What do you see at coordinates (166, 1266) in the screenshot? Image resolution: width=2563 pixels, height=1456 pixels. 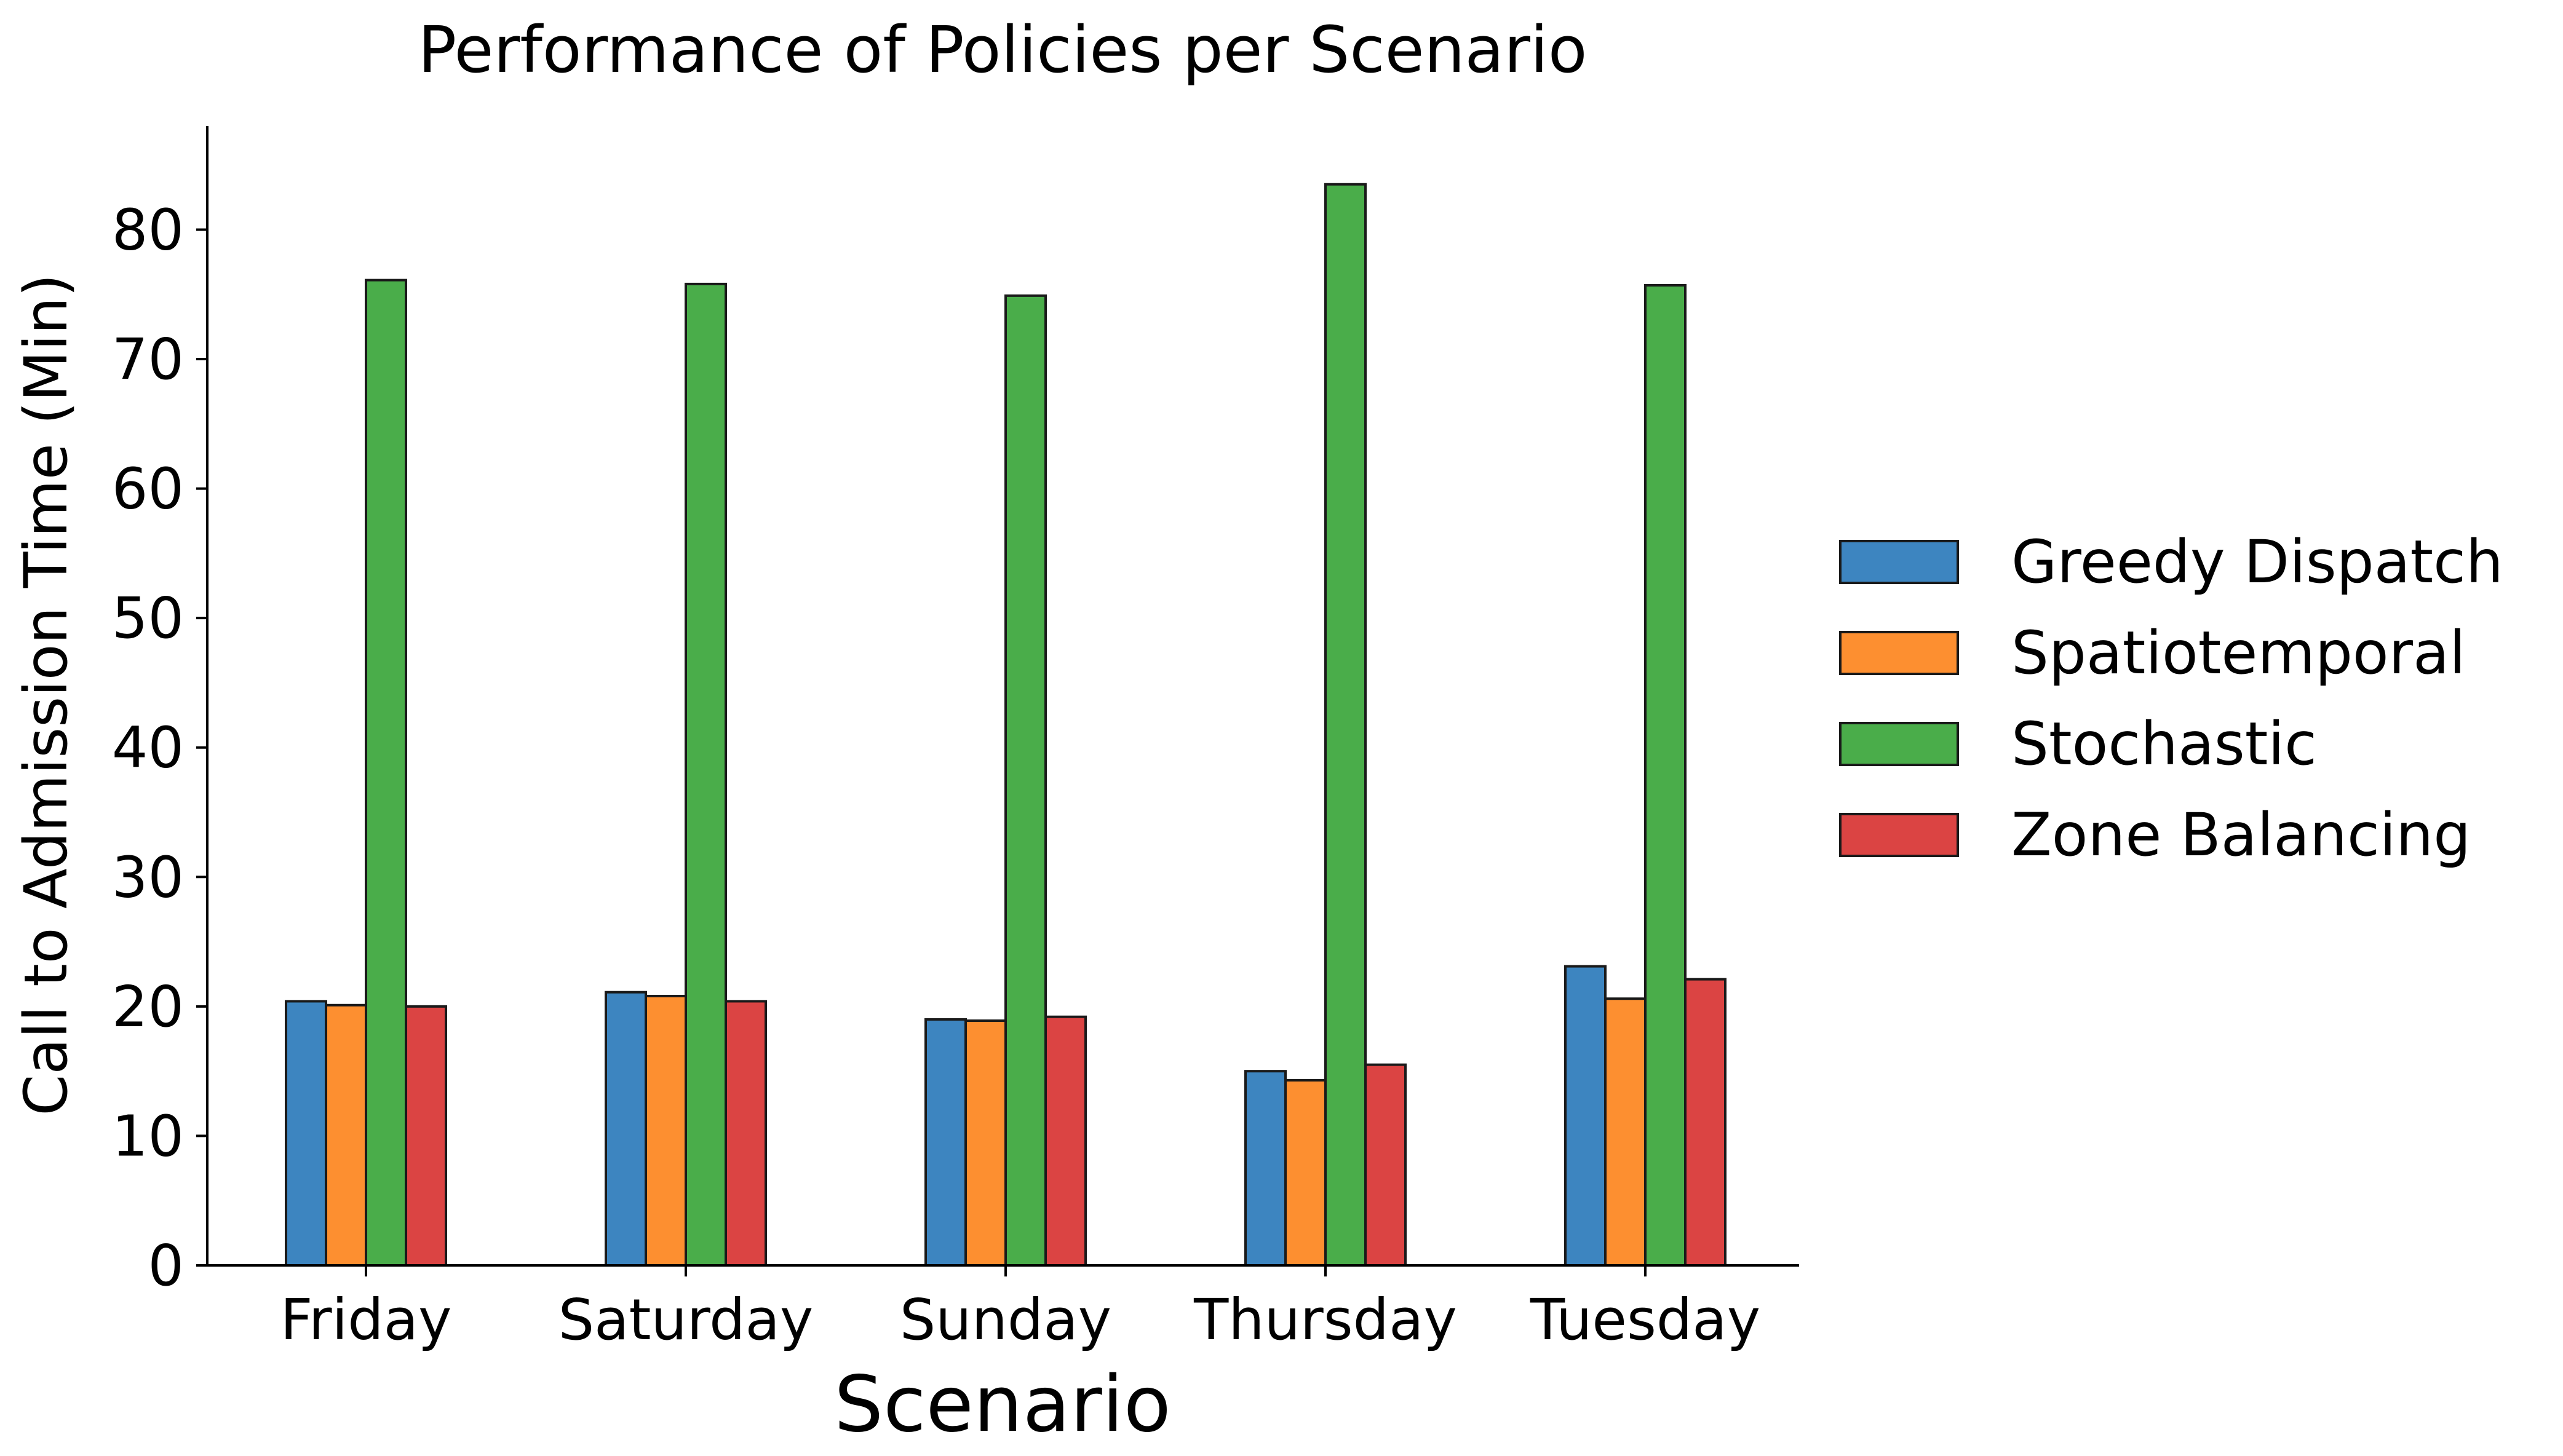 I see `y-tick-label: 0` at bounding box center [166, 1266].